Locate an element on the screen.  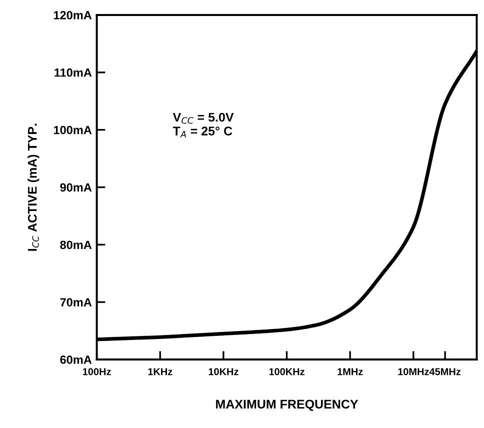
annotation: V$_{CC}$ = 5.0V is located at coordinates (203, 118).